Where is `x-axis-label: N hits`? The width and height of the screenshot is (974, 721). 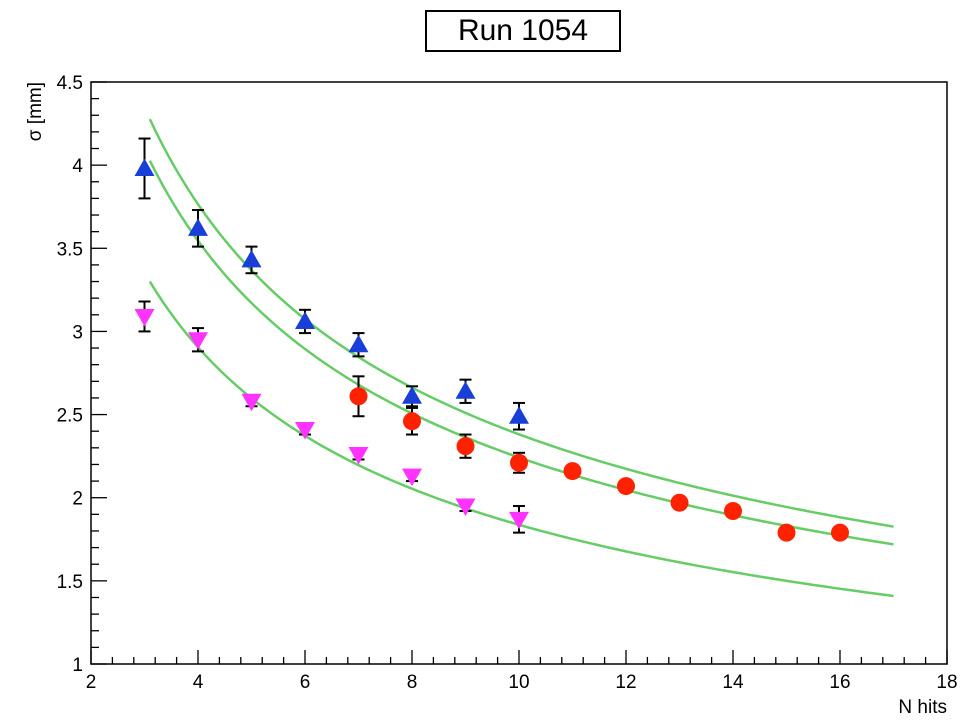
x-axis-label: N hits is located at coordinates (922, 707).